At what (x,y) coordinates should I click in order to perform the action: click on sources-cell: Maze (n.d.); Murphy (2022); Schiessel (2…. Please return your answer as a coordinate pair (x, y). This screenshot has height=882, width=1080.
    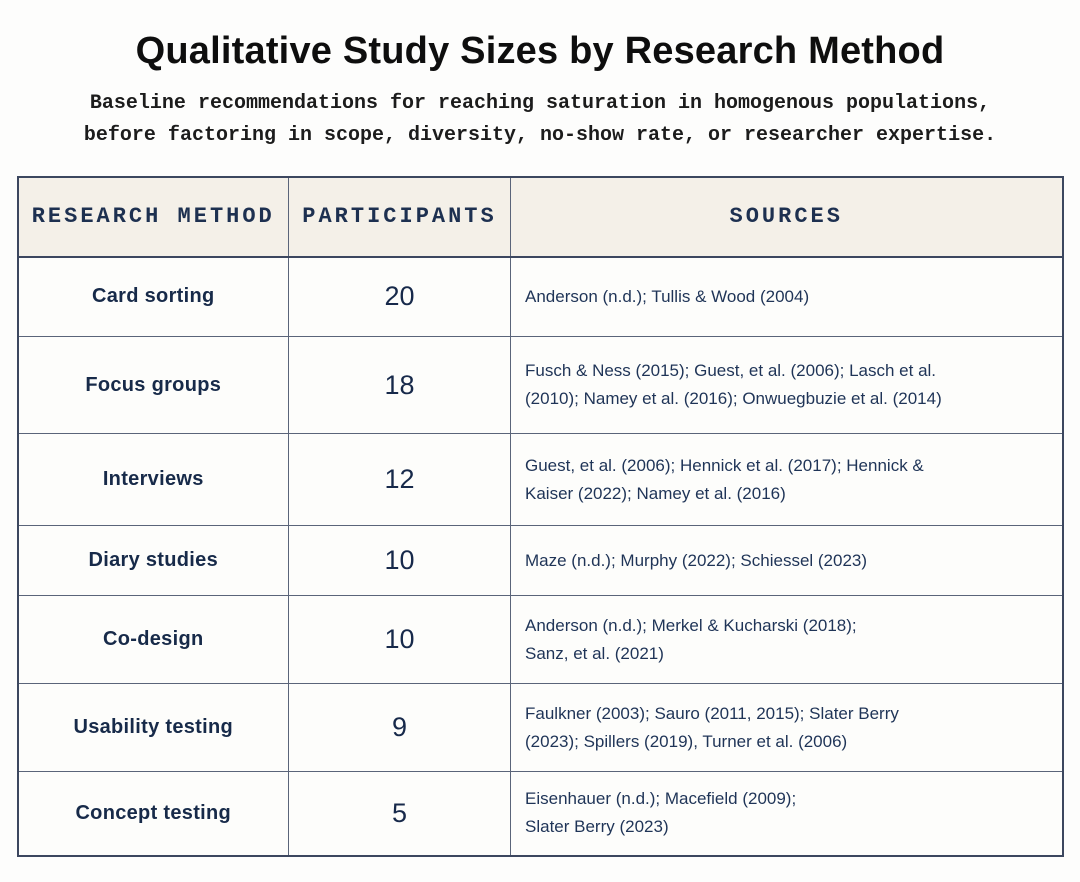
    Looking at the image, I should click on (786, 561).